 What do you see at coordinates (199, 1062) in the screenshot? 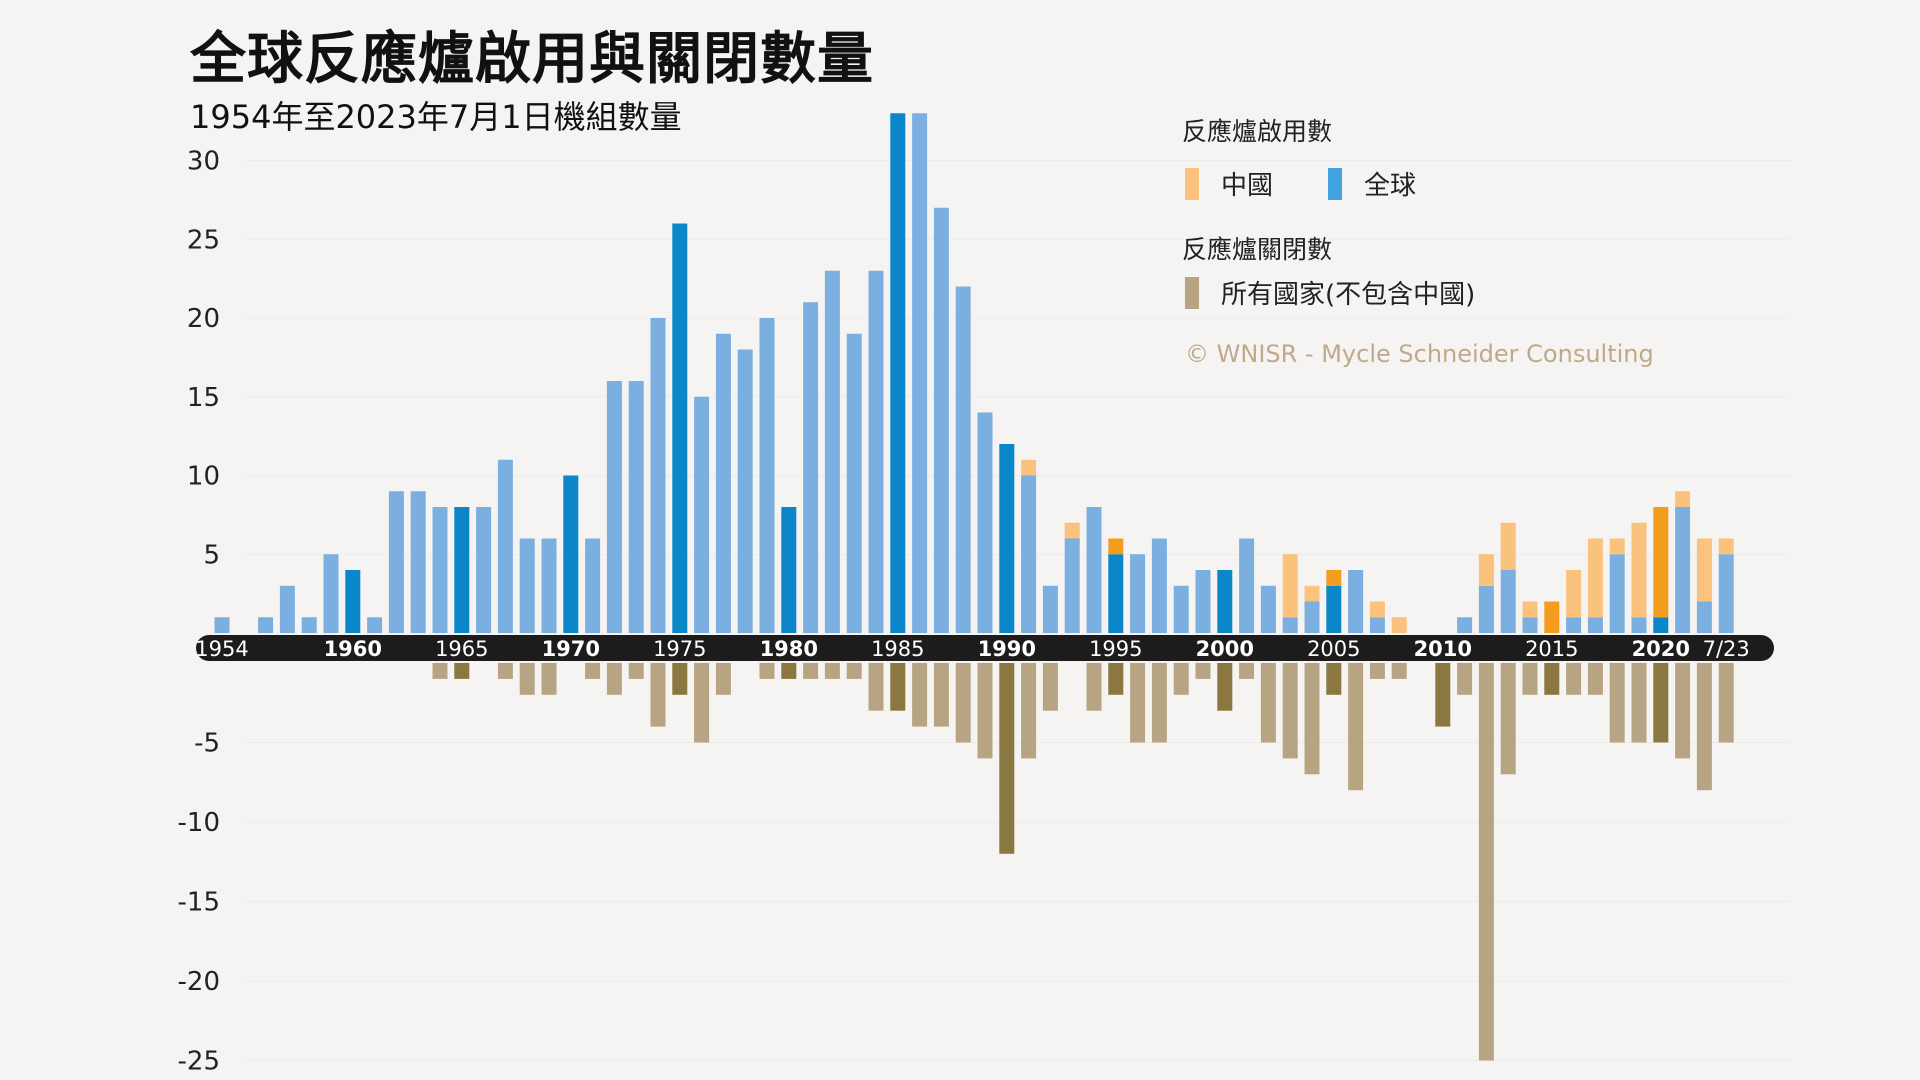
I see `y-tick-label: -25` at bounding box center [199, 1062].